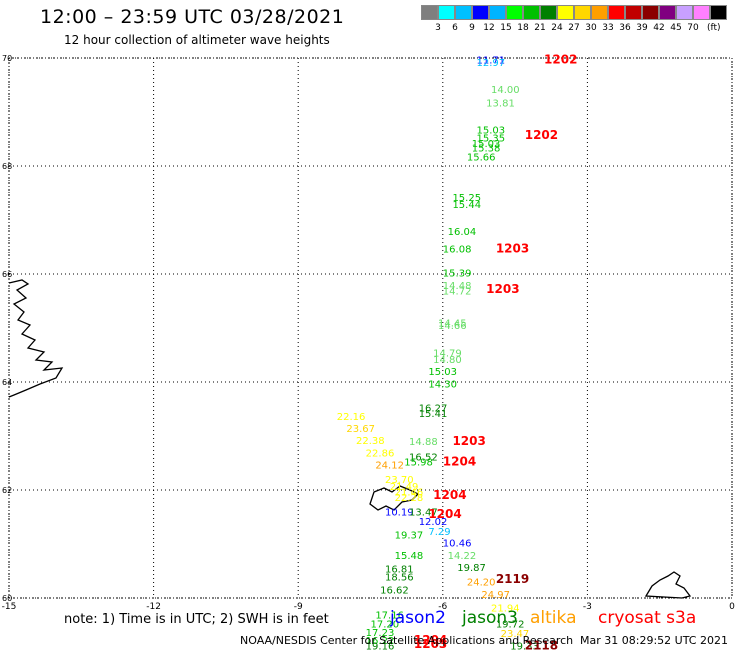 Image resolution: width=740 pixels, height=650 pixels. I want to click on wave-height-label: 15.48, so click(409, 556).